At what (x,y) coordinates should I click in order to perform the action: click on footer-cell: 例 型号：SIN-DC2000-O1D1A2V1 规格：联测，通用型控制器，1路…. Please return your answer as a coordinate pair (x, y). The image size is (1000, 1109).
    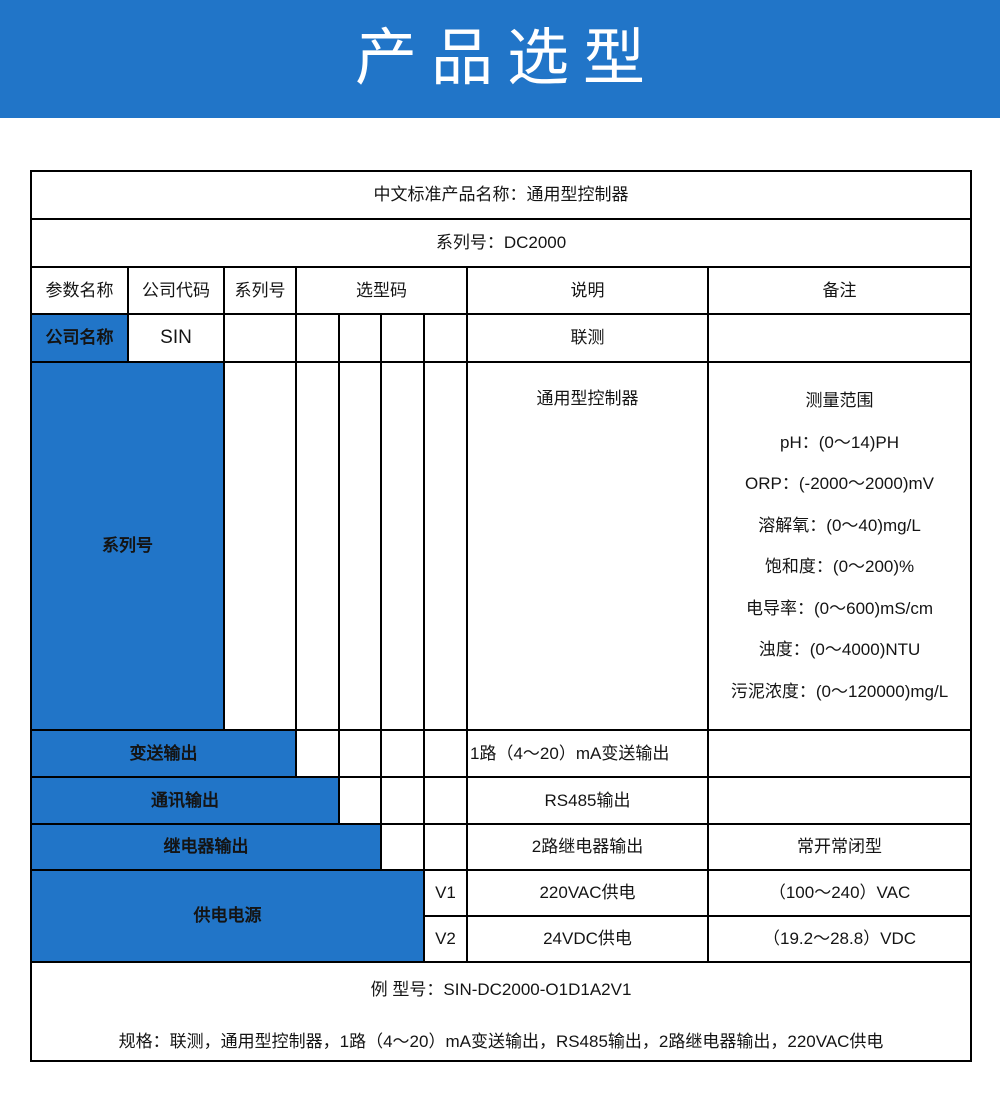
    Looking at the image, I should click on (501, 1011).